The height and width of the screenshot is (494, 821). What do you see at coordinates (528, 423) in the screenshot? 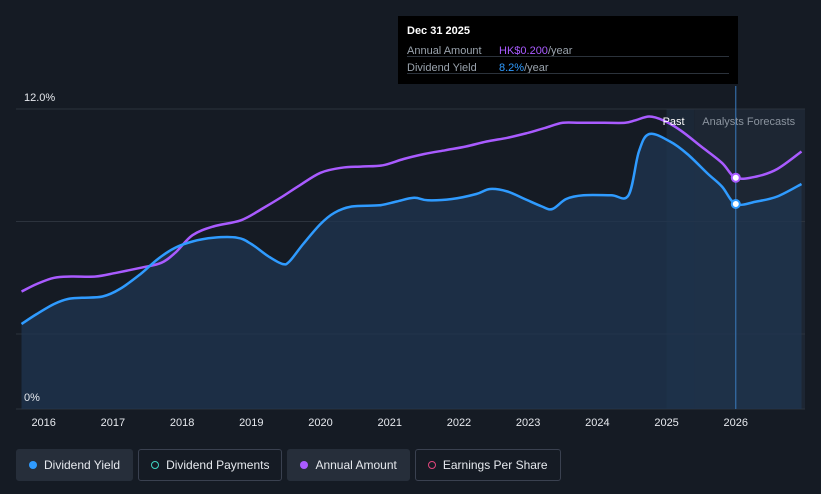
I see `x-tick-label: 2023` at bounding box center [528, 423].